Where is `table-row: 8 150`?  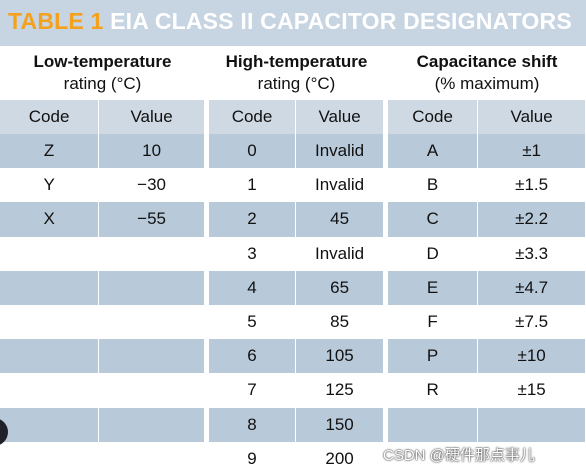 table-row: 8 150 is located at coordinates (293, 424).